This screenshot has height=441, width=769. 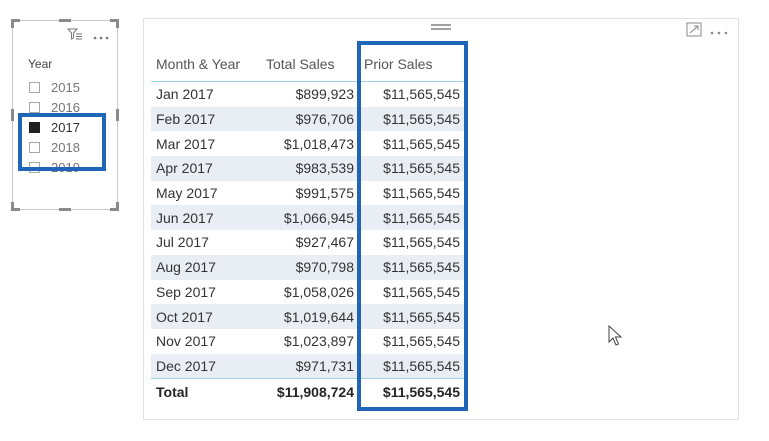 I want to click on slicer-item-2019: 2019, so click(x=54, y=167).